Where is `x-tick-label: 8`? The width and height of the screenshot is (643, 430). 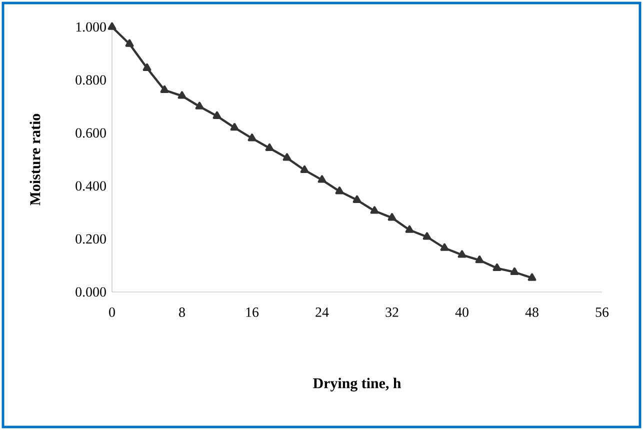 x-tick-label: 8 is located at coordinates (182, 312).